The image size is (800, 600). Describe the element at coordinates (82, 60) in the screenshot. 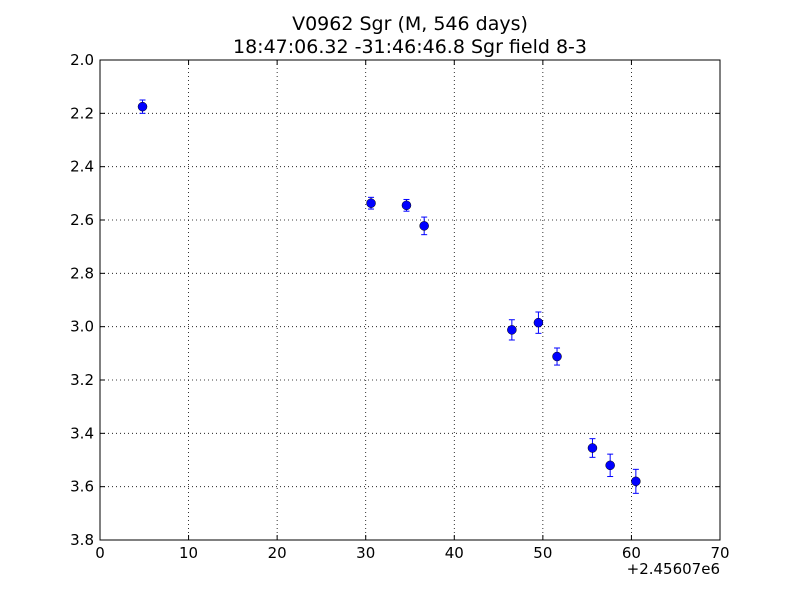

I see `y-tick-label: 2.0` at that location.